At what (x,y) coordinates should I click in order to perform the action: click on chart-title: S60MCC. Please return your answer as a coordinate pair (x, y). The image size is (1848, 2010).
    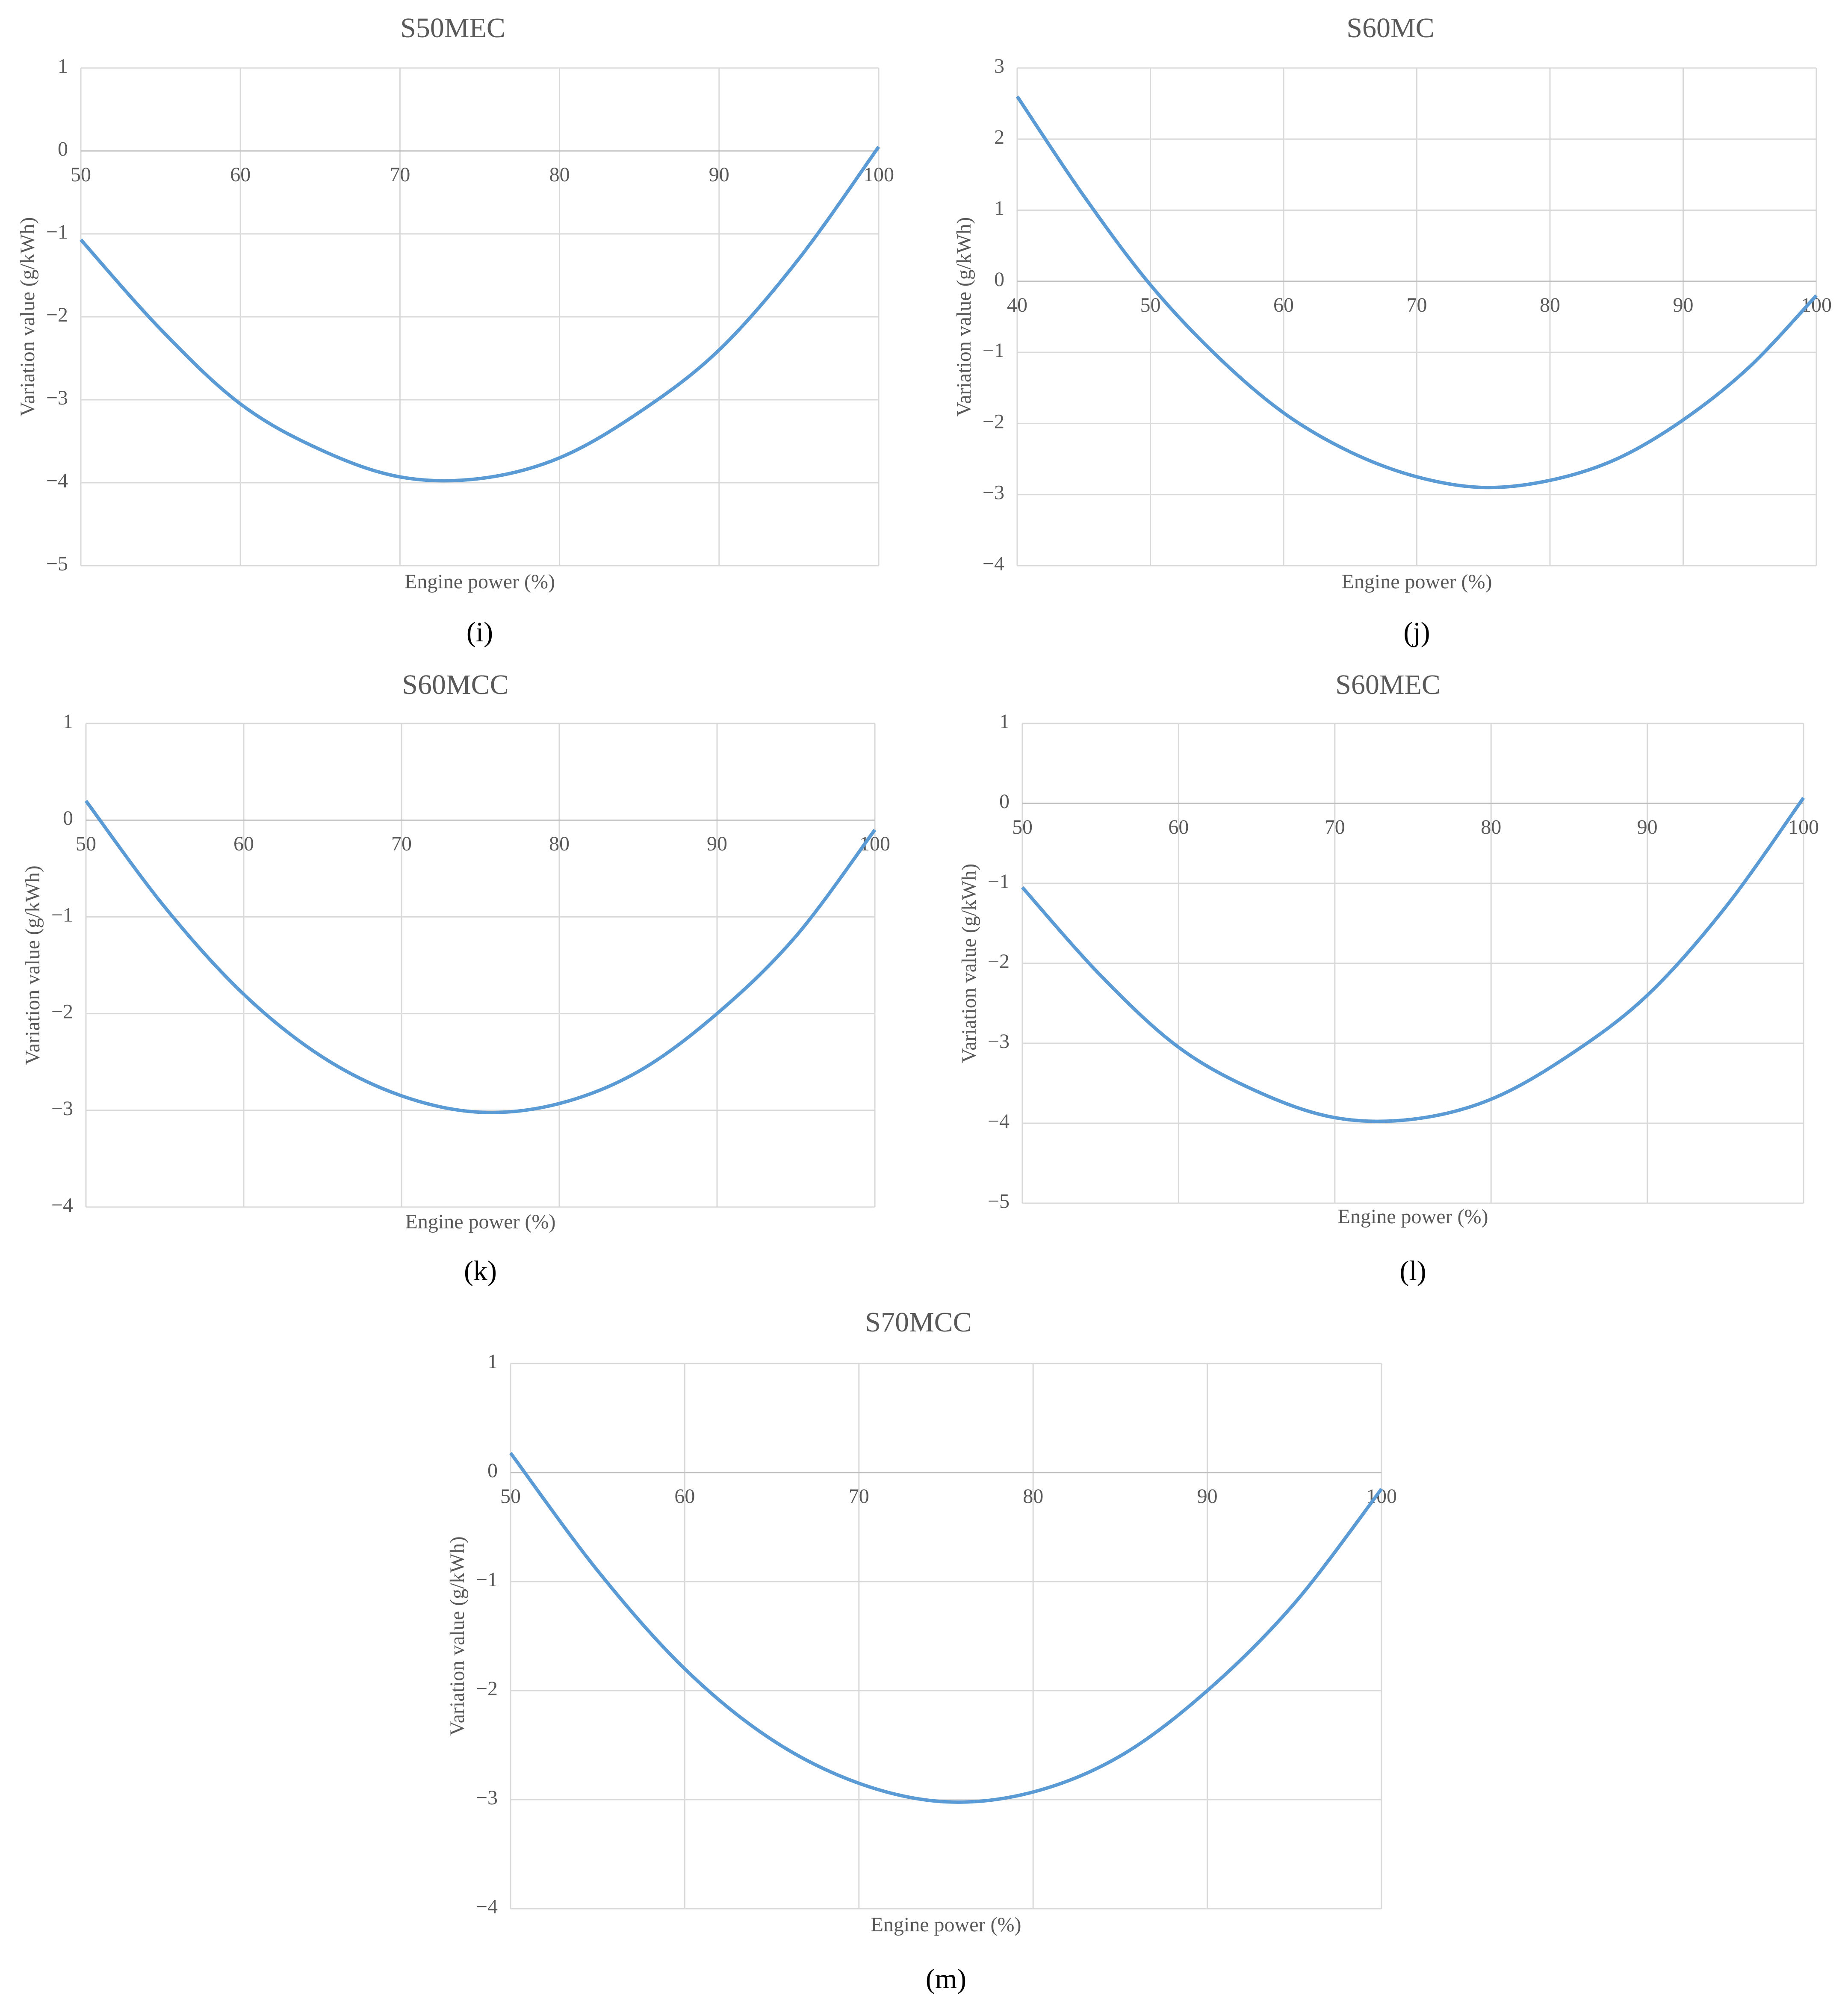
    Looking at the image, I should click on (455, 684).